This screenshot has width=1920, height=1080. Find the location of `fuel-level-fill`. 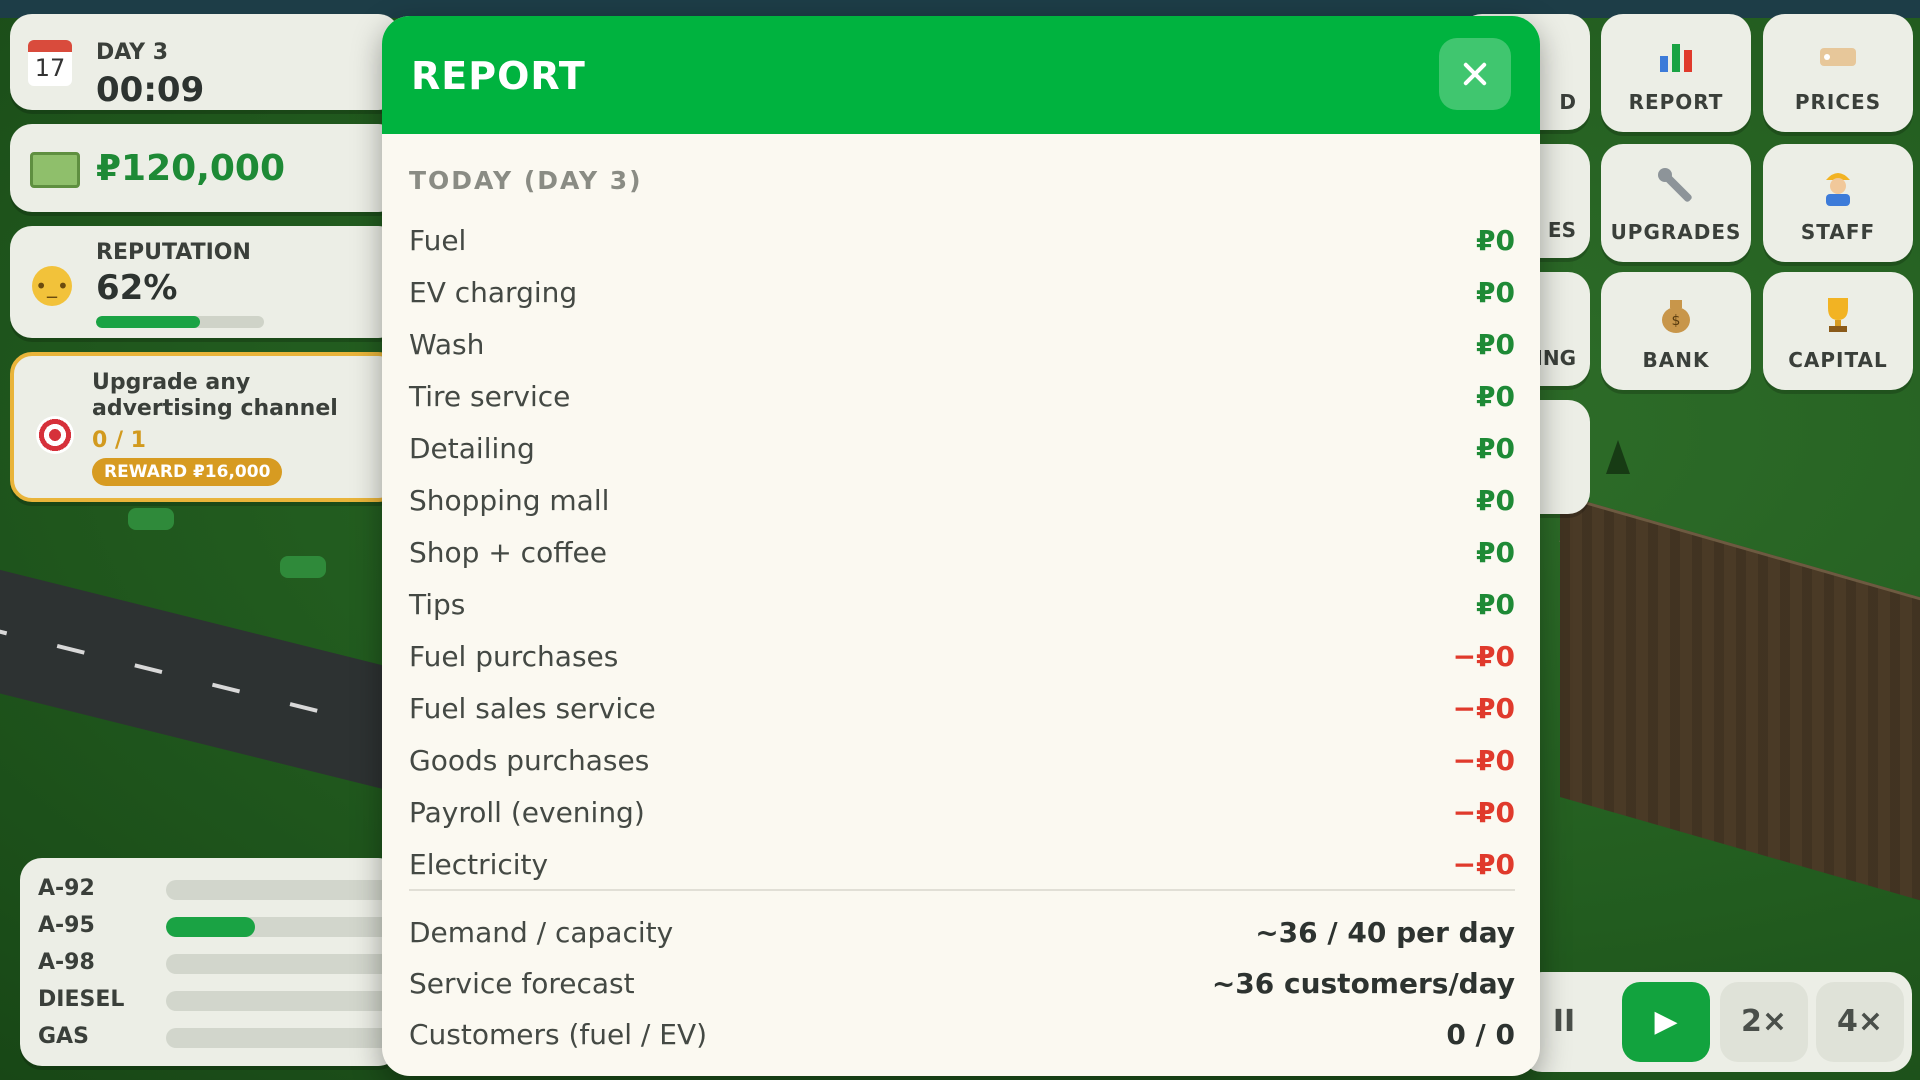

fuel-level-fill is located at coordinates (210, 927).